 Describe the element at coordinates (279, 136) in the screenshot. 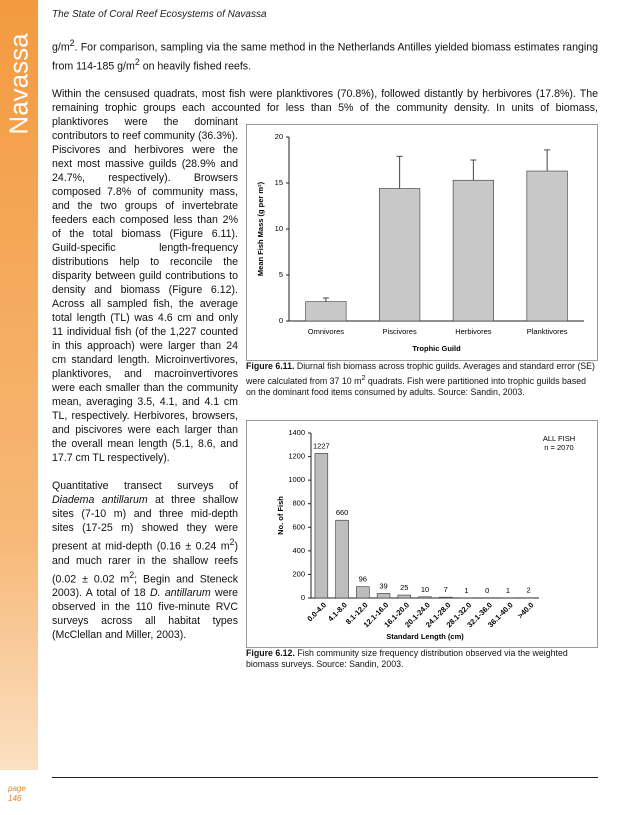

I see `y-tick-label: 20` at that location.